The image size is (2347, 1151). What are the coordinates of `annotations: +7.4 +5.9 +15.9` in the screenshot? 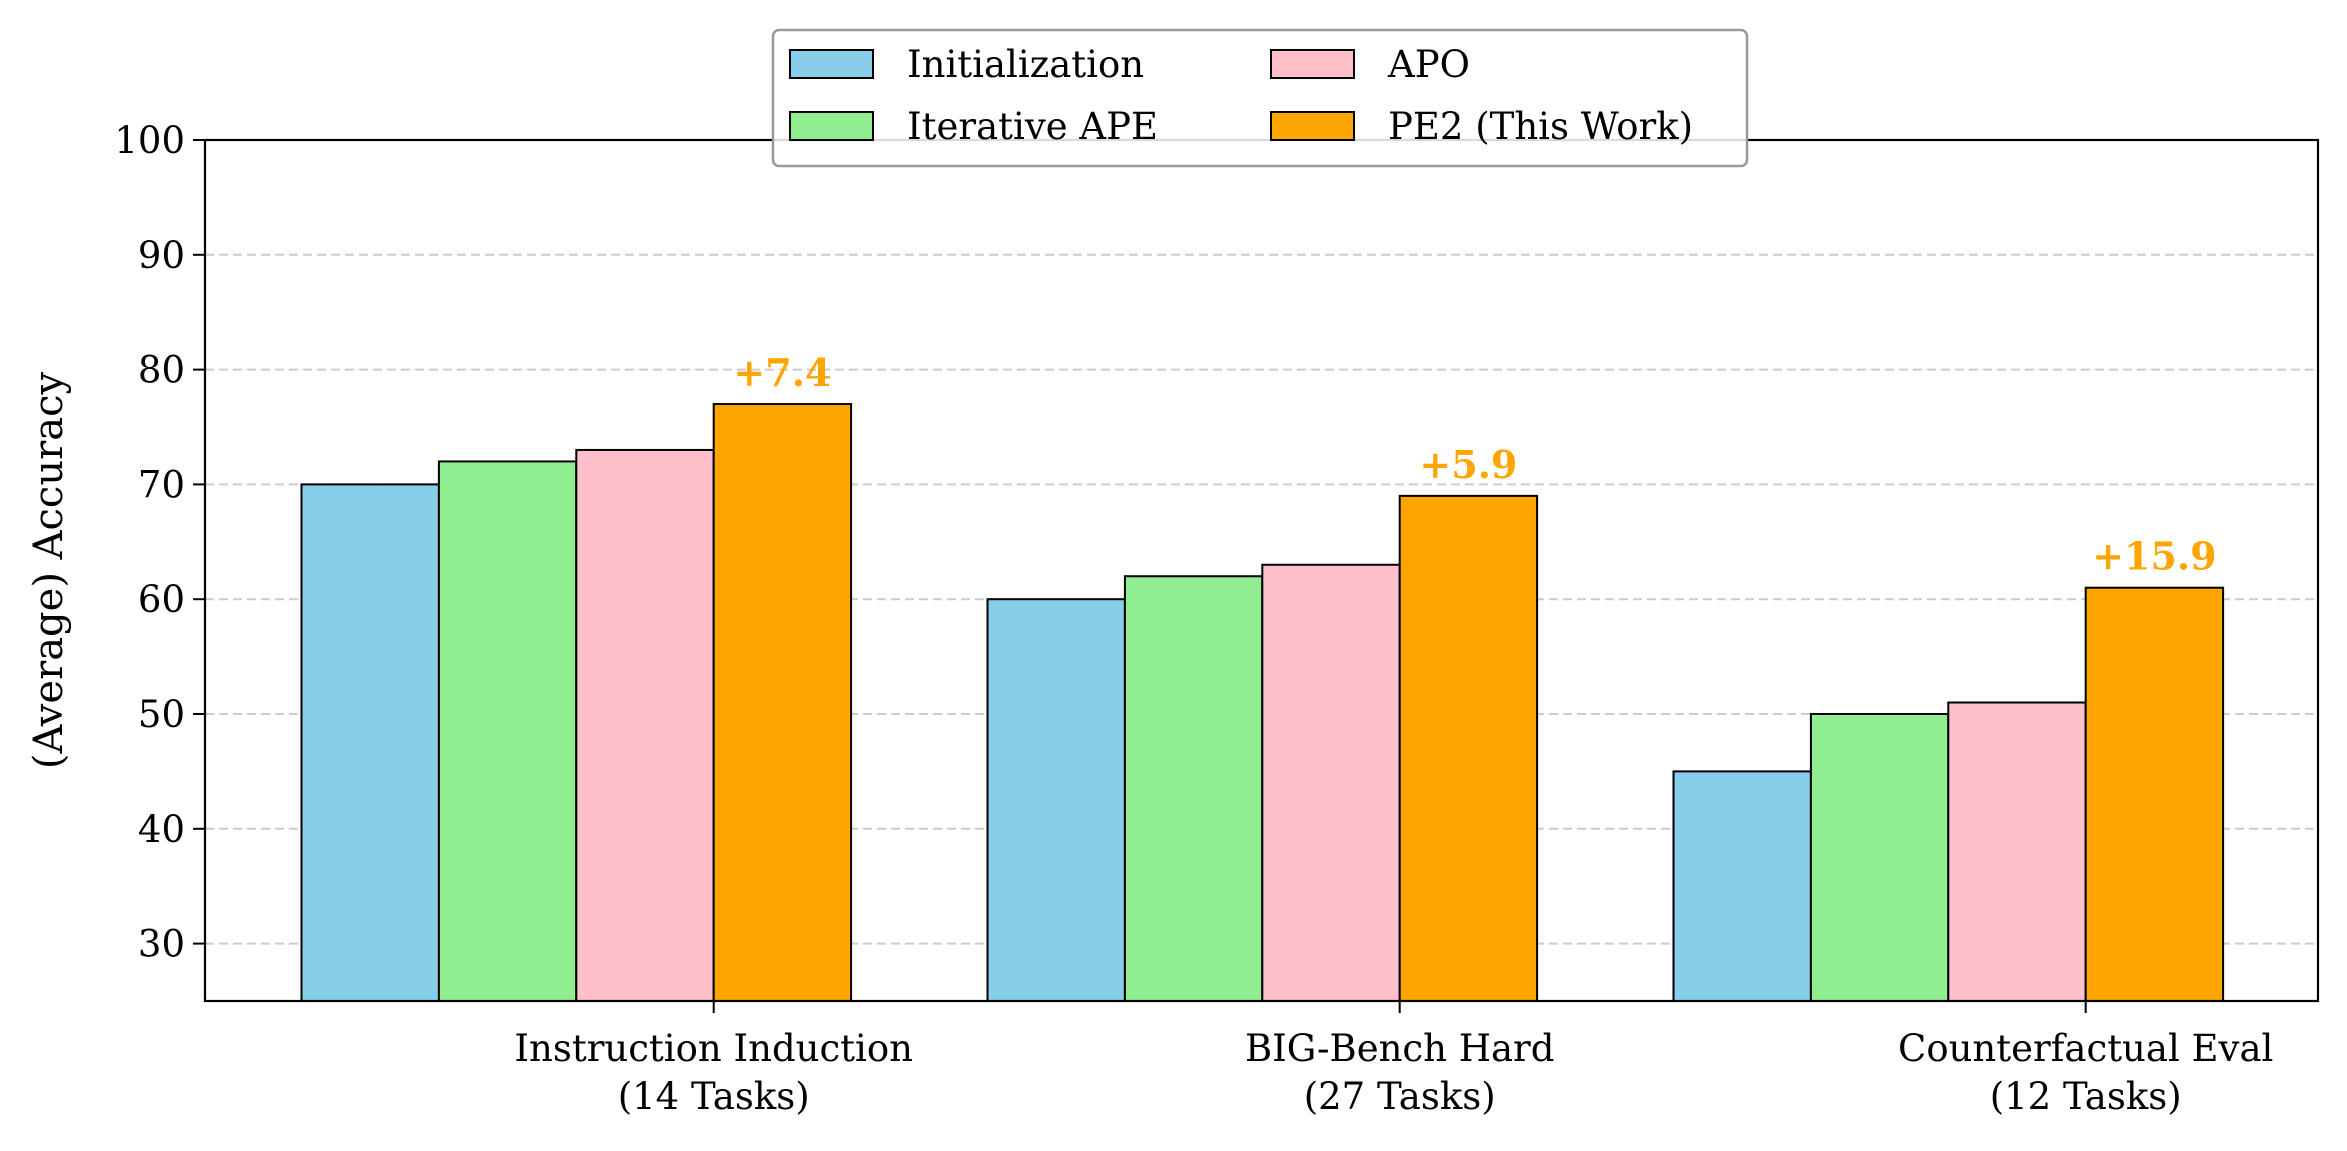 It's located at (1474, 464).